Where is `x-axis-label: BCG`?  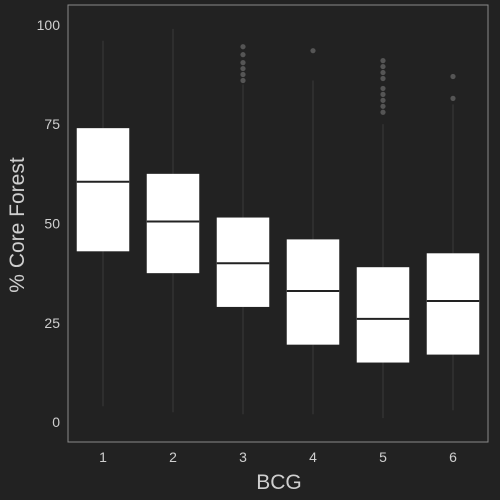
x-axis-label: BCG is located at coordinates (279, 482).